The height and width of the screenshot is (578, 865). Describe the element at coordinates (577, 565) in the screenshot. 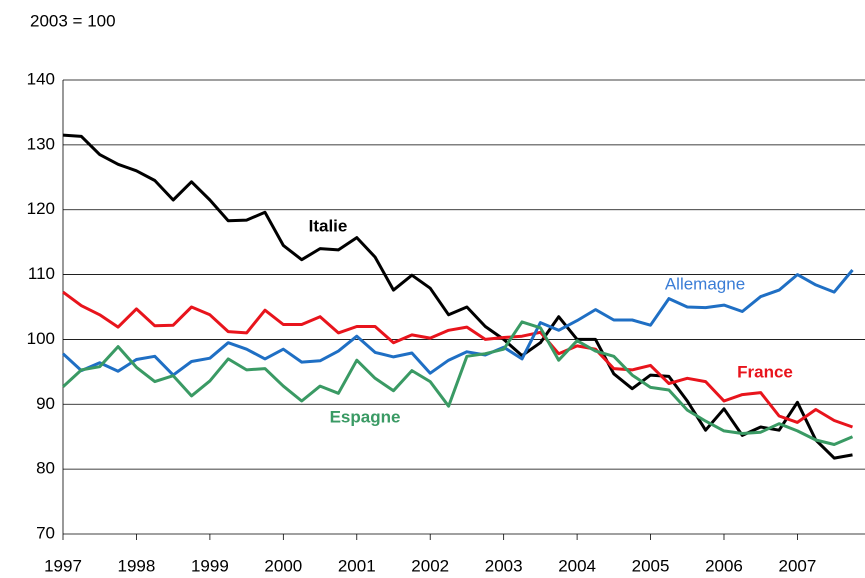

I see `x-tick-label: 2004` at that location.